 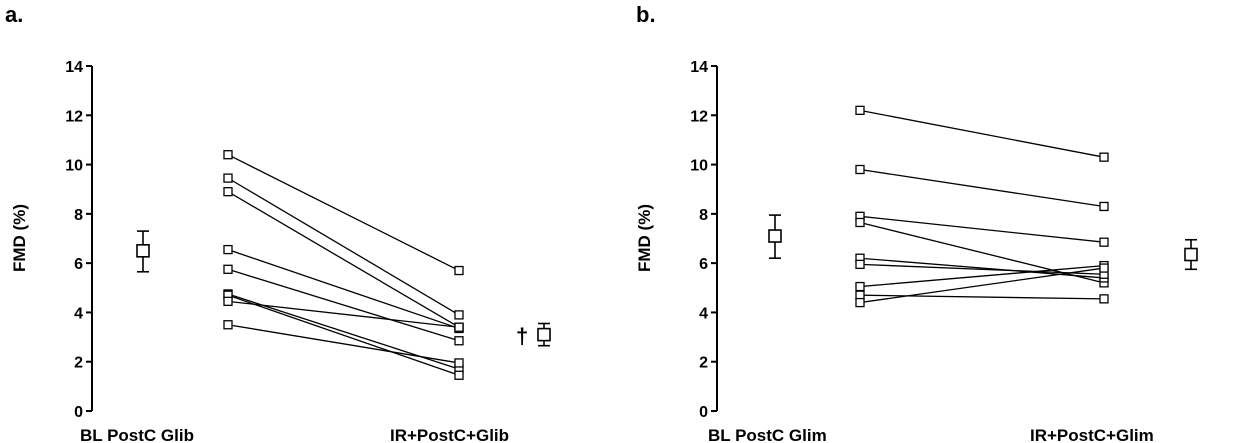 I want to click on followup-summary-b-mean-marker, so click(x=1191, y=255).